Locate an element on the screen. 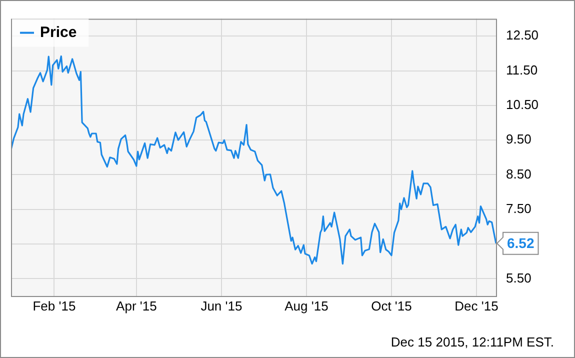  y-tick-label: 9.50 is located at coordinates (519, 139).